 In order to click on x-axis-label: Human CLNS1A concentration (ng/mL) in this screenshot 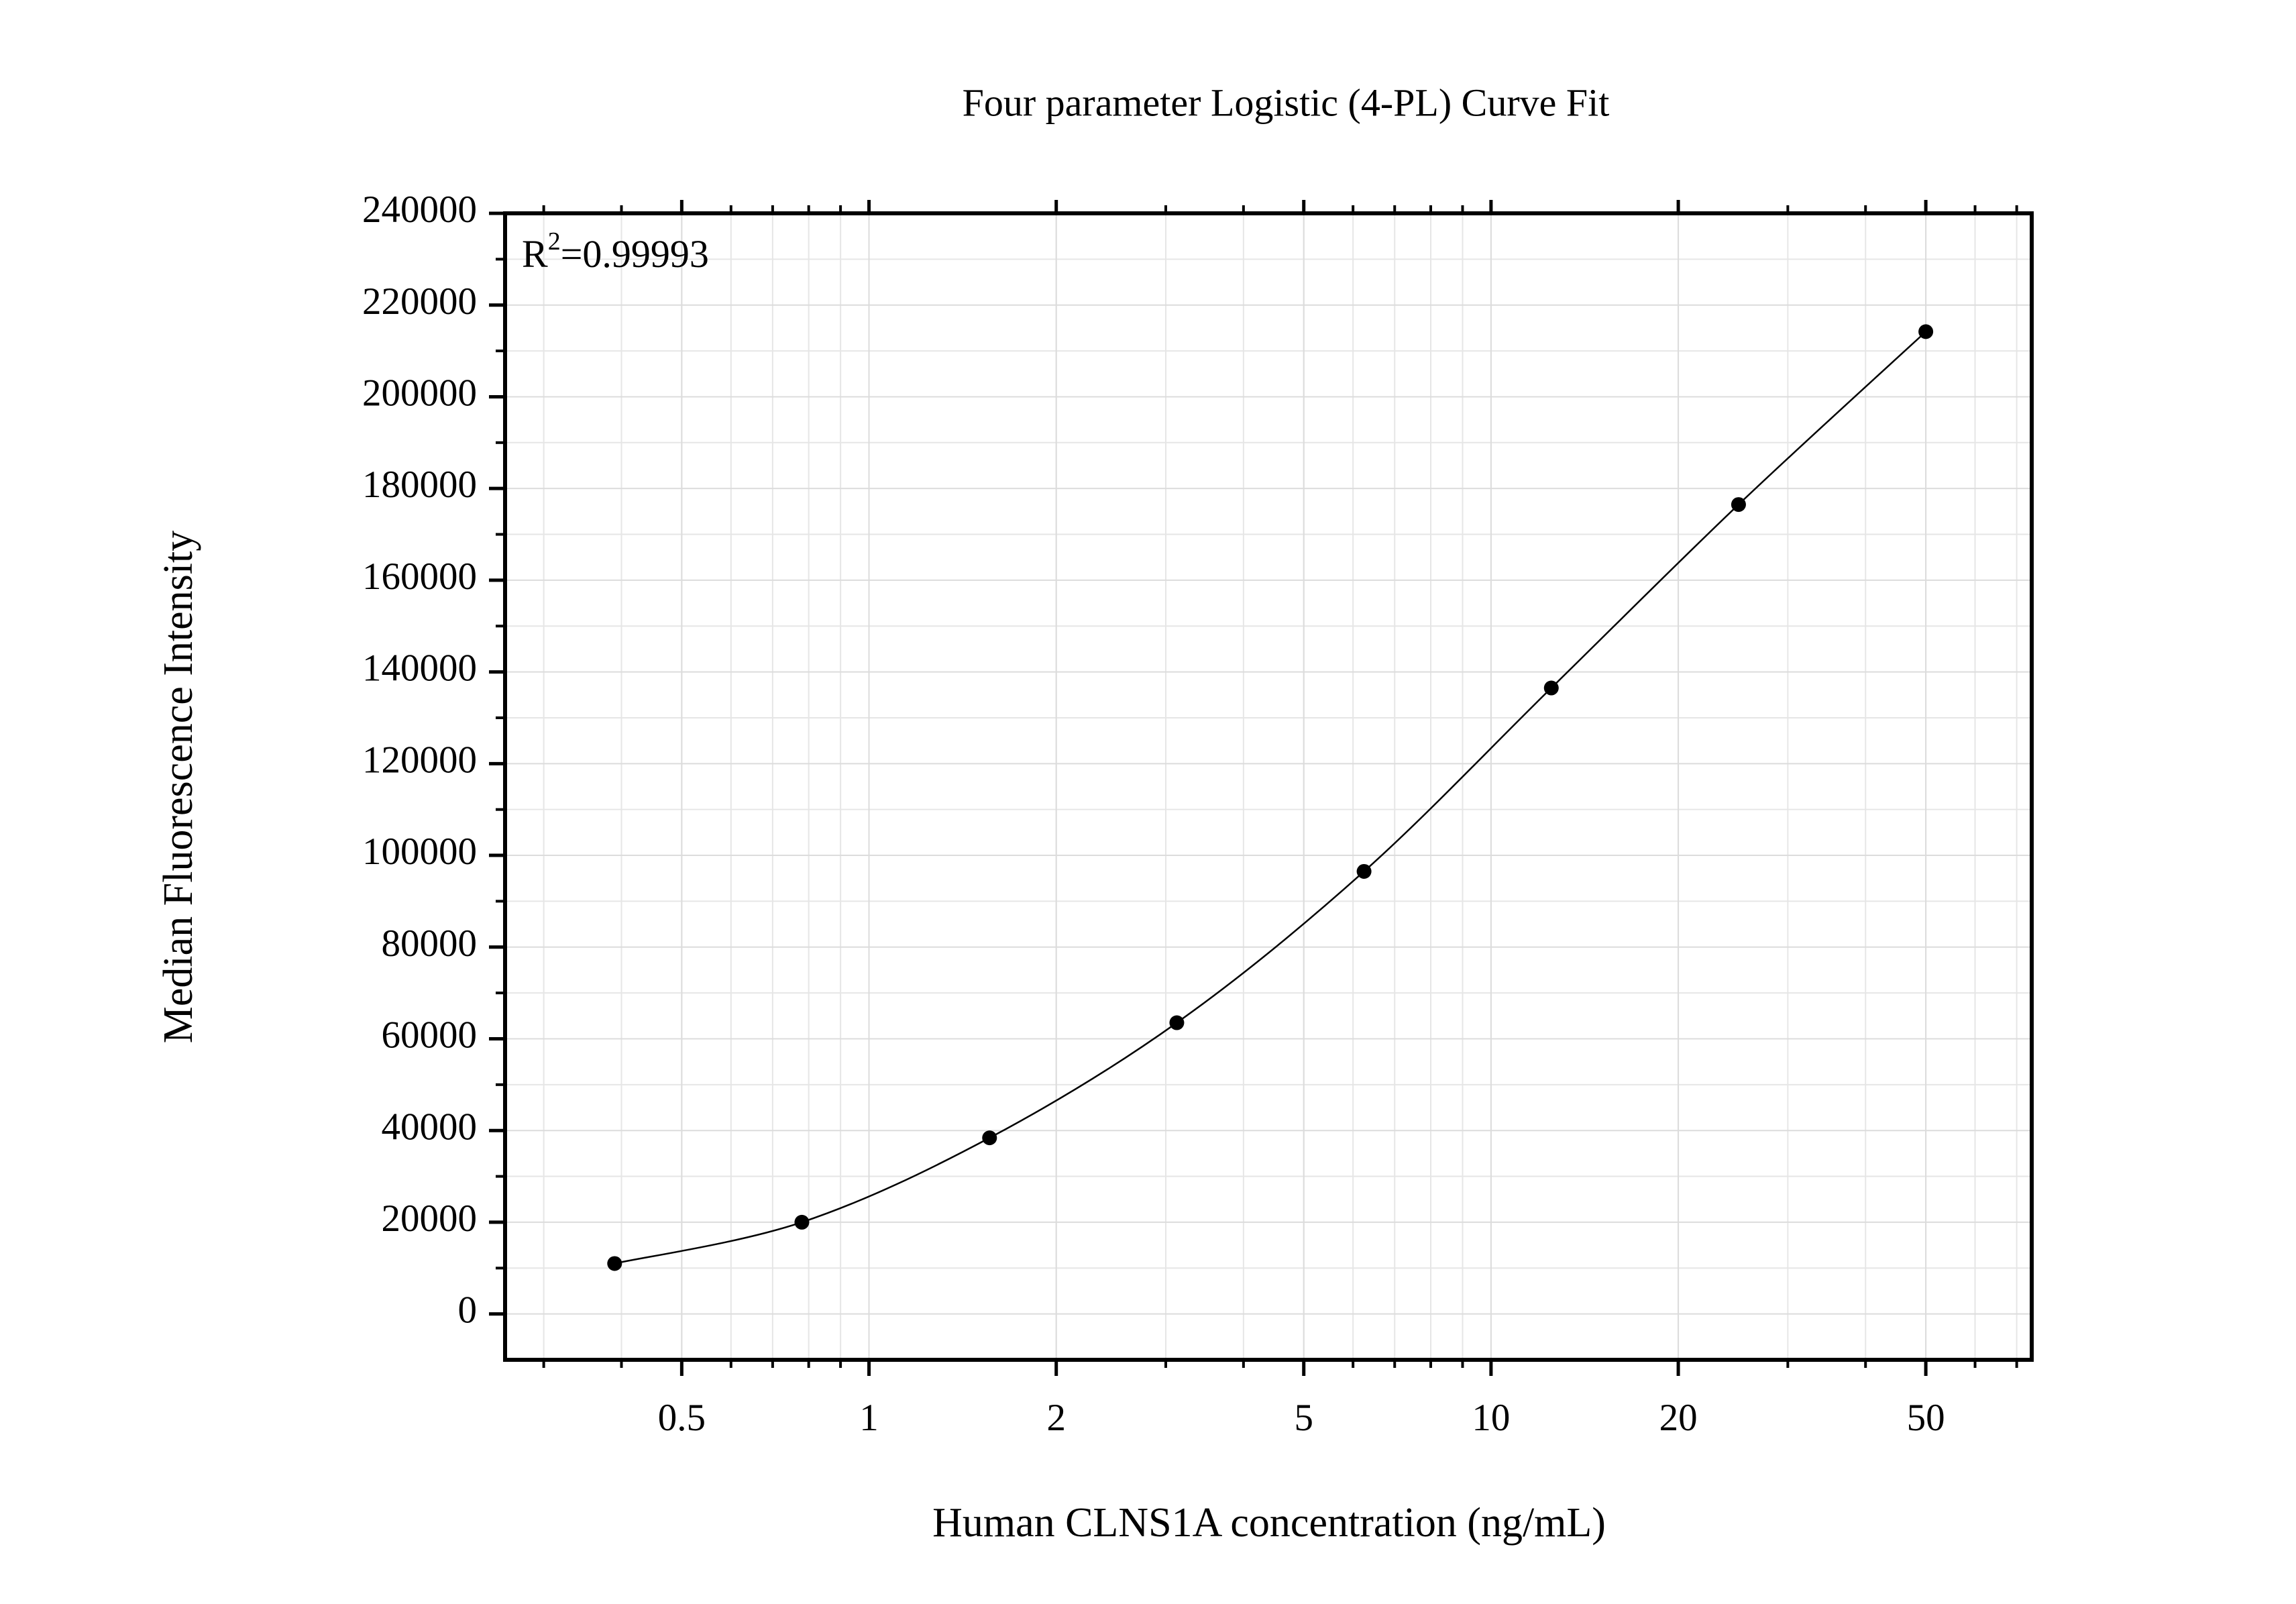, I will do `click(1269, 1523)`.